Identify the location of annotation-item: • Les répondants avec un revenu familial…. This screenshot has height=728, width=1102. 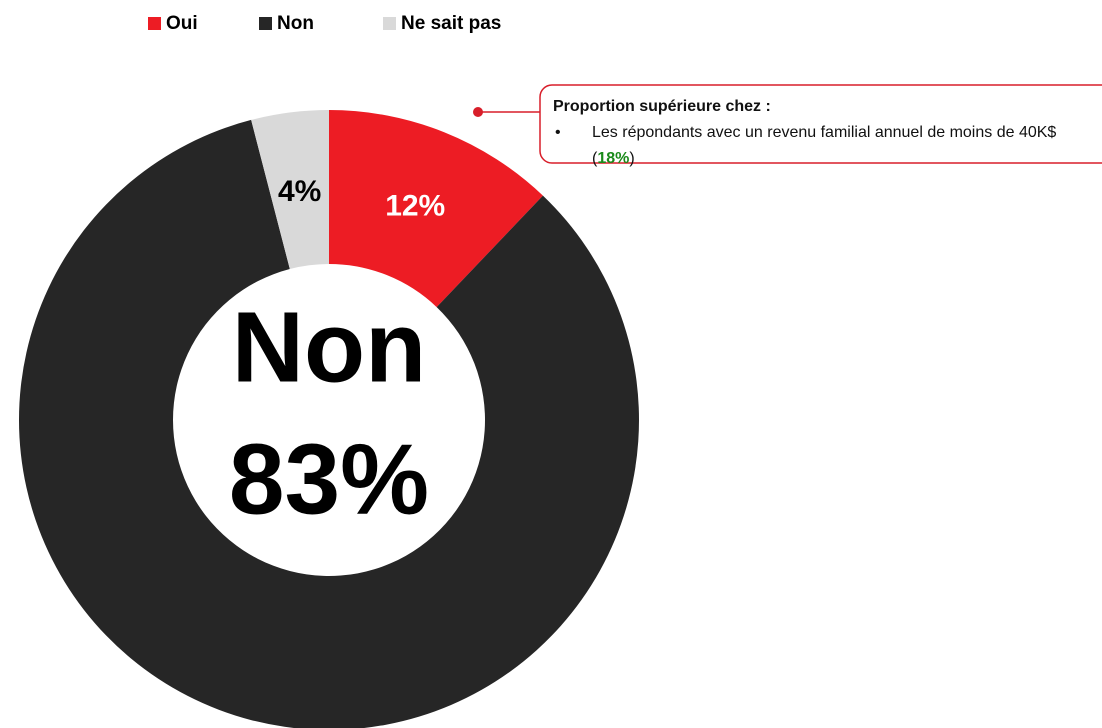
(818, 146).